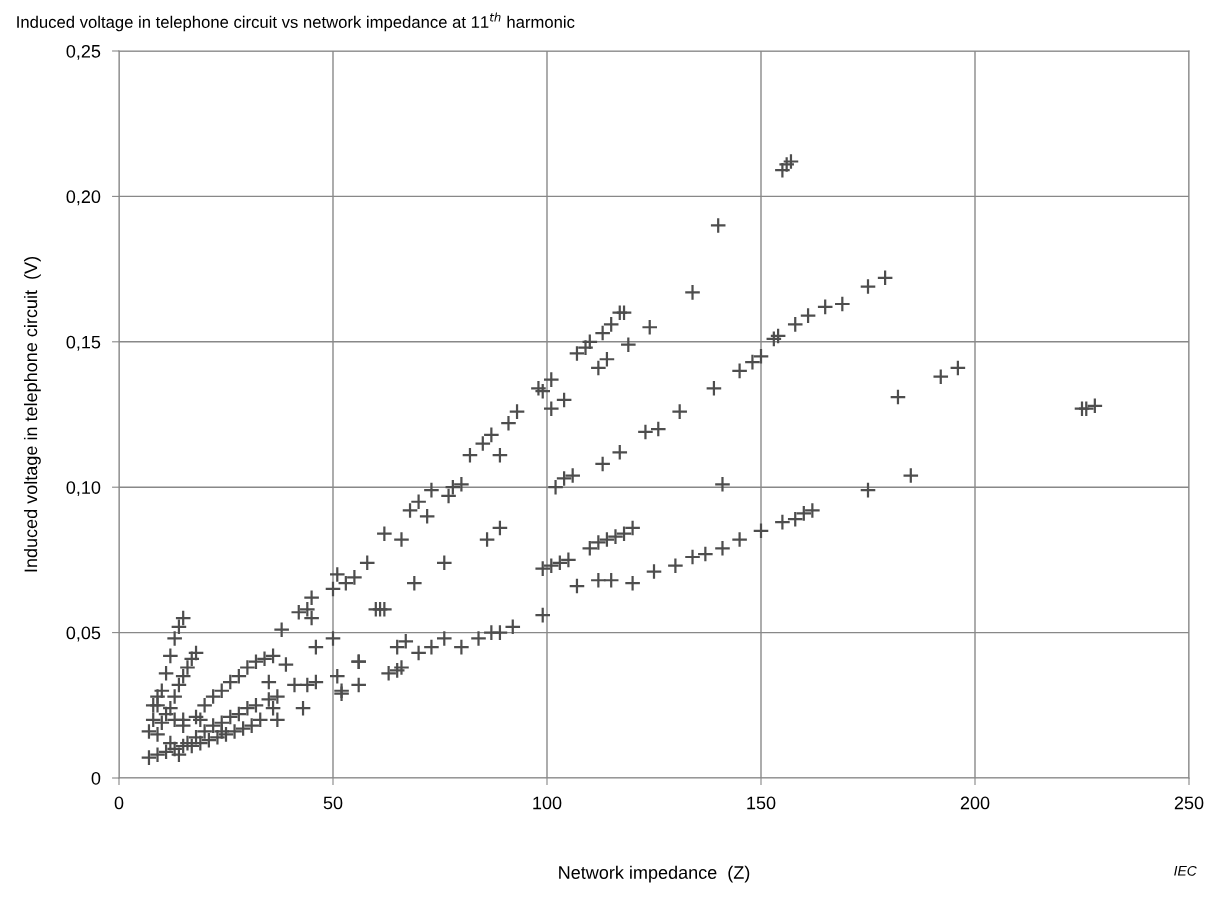  I want to click on y-tick-label: 0, so click(96, 778).